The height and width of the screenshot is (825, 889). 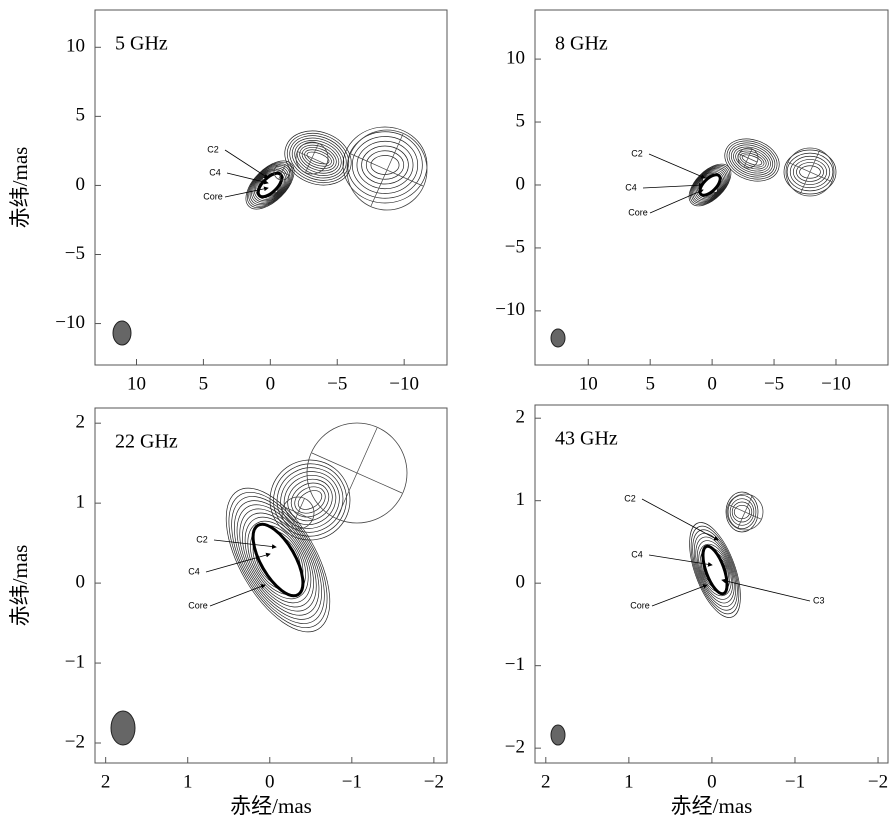 I want to click on y-tick-label: −1, so click(x=75, y=661).